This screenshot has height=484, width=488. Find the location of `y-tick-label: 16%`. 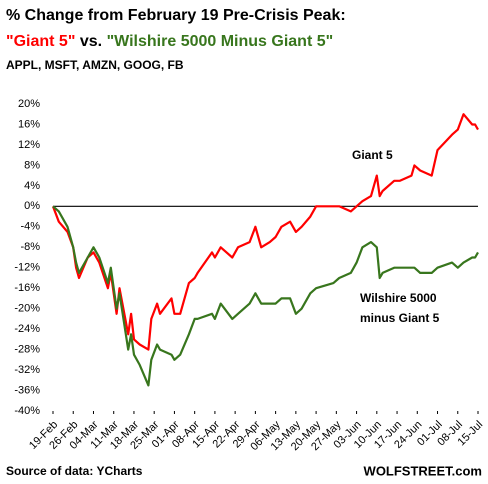

y-tick-label: 16% is located at coordinates (29, 124).